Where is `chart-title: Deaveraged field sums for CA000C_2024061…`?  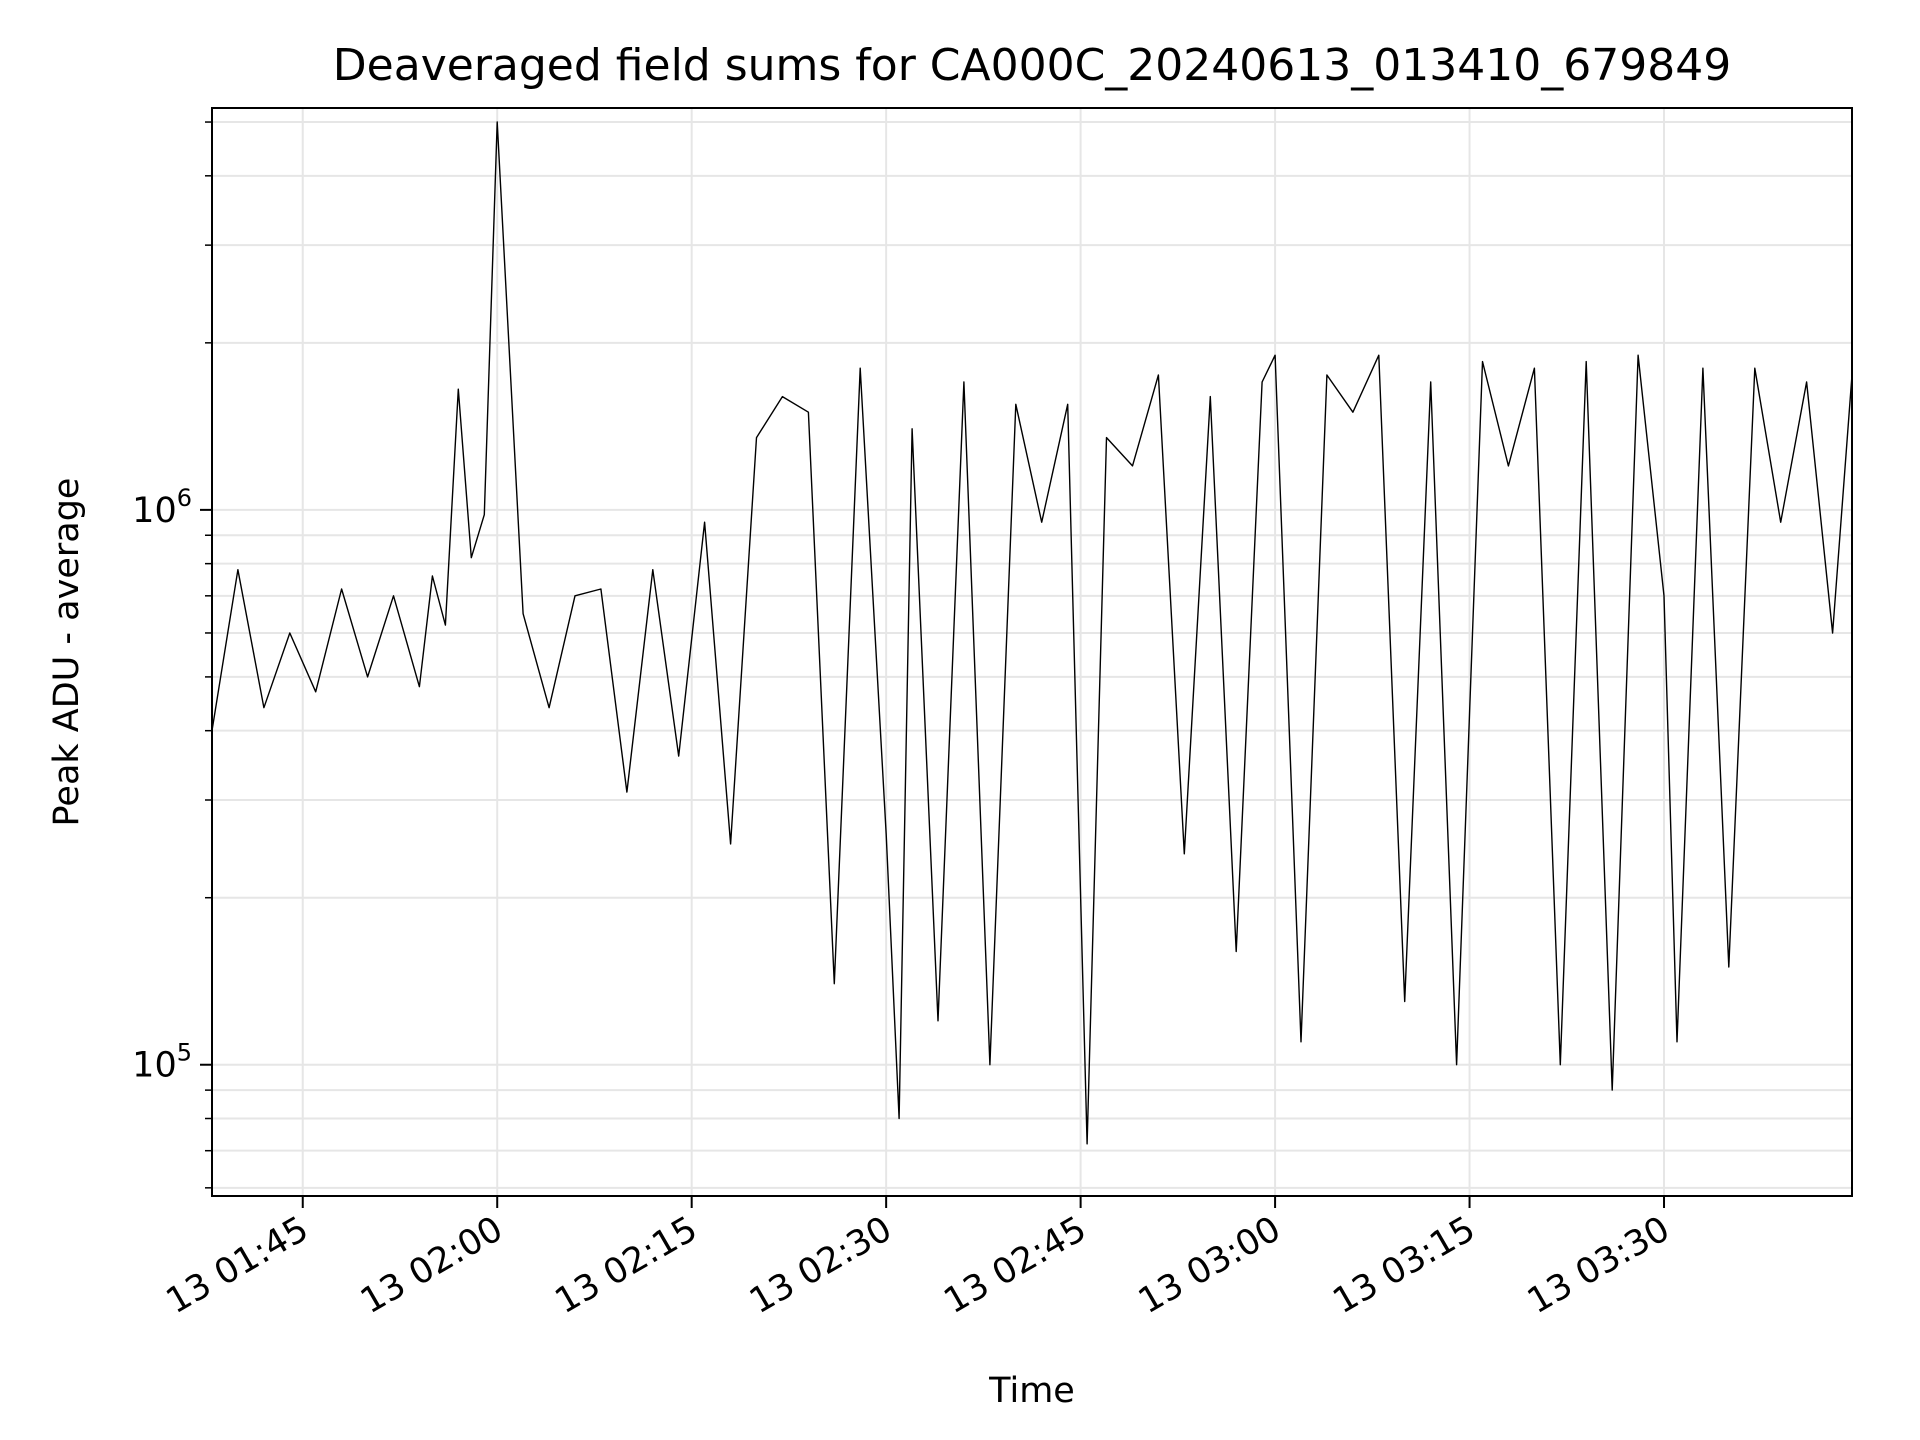 chart-title: Deaveraged field sums for CA000C_2024061… is located at coordinates (1032, 65).